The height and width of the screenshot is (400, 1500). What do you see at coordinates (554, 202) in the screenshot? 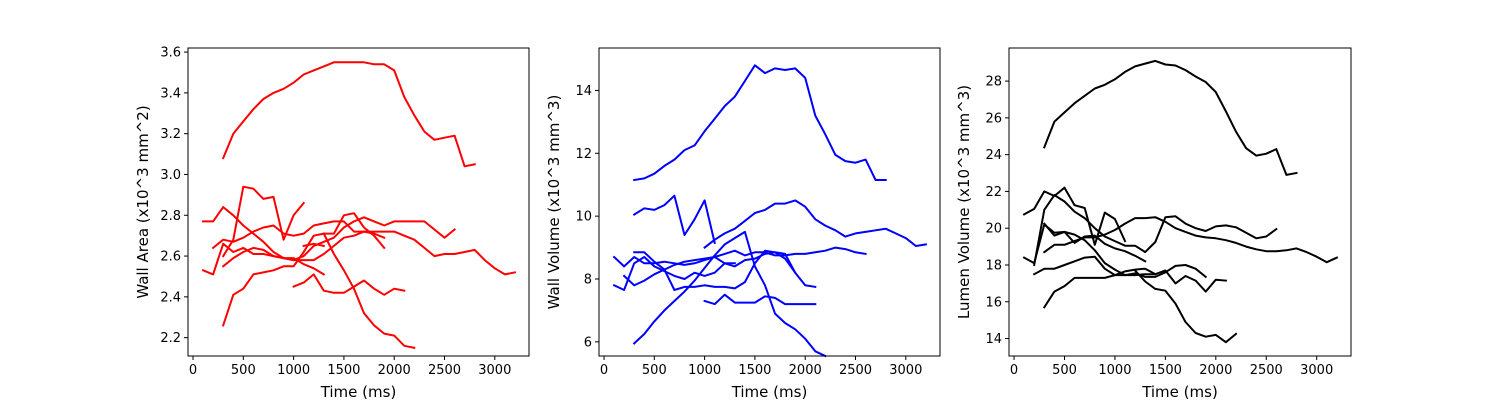
I see `y-axis-label: Wall Volume (x10^3 mm^3)` at bounding box center [554, 202].